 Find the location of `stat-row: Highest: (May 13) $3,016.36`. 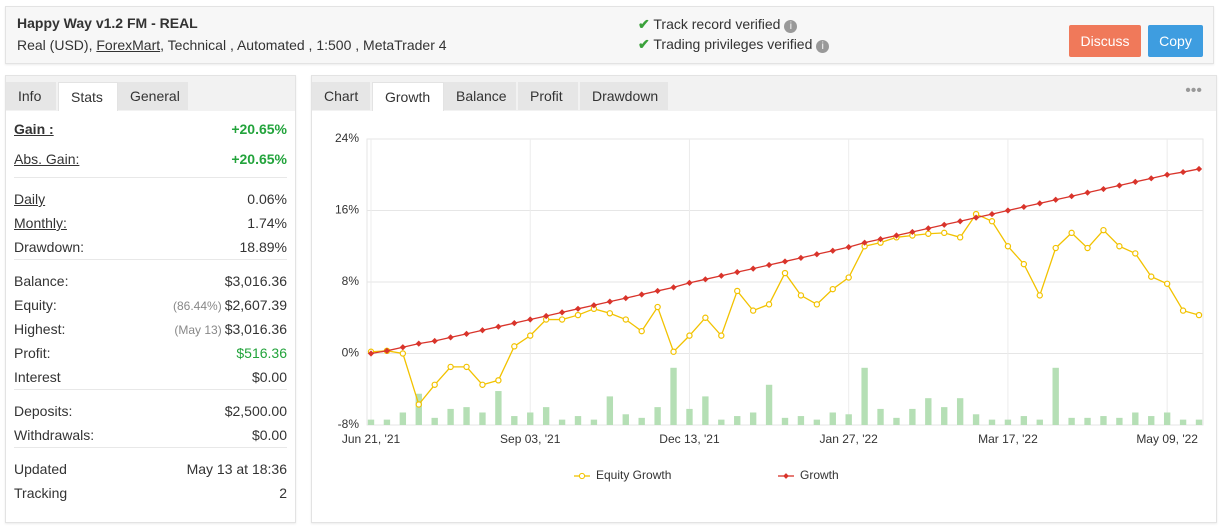

stat-row: Highest: (May 13) $3,016.36 is located at coordinates (150, 329).